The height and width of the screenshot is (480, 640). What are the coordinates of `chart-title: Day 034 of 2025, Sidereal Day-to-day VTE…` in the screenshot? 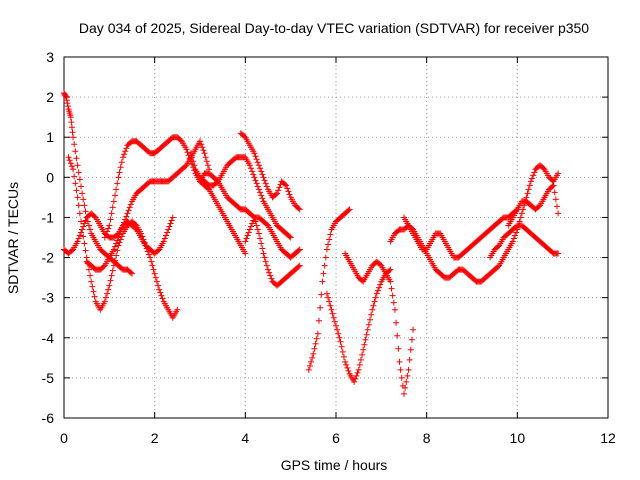 It's located at (334, 28).